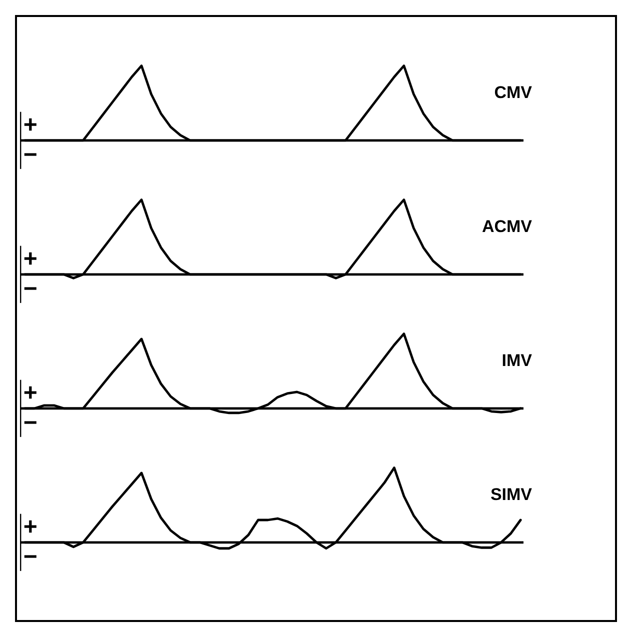  I want to click on text: IMV, so click(517, 360).